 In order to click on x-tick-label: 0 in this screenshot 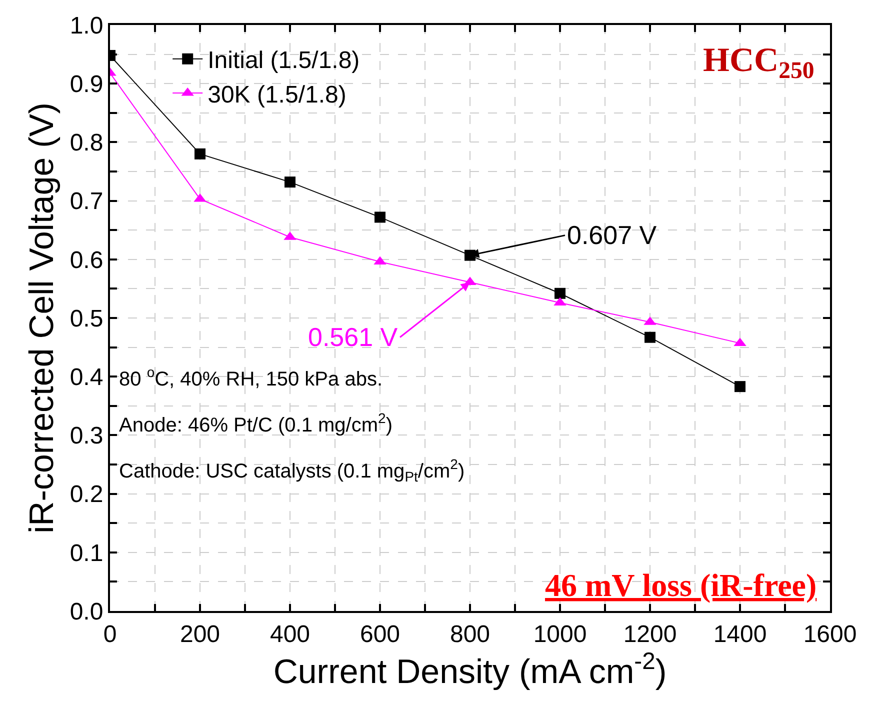, I will do `click(110, 634)`.